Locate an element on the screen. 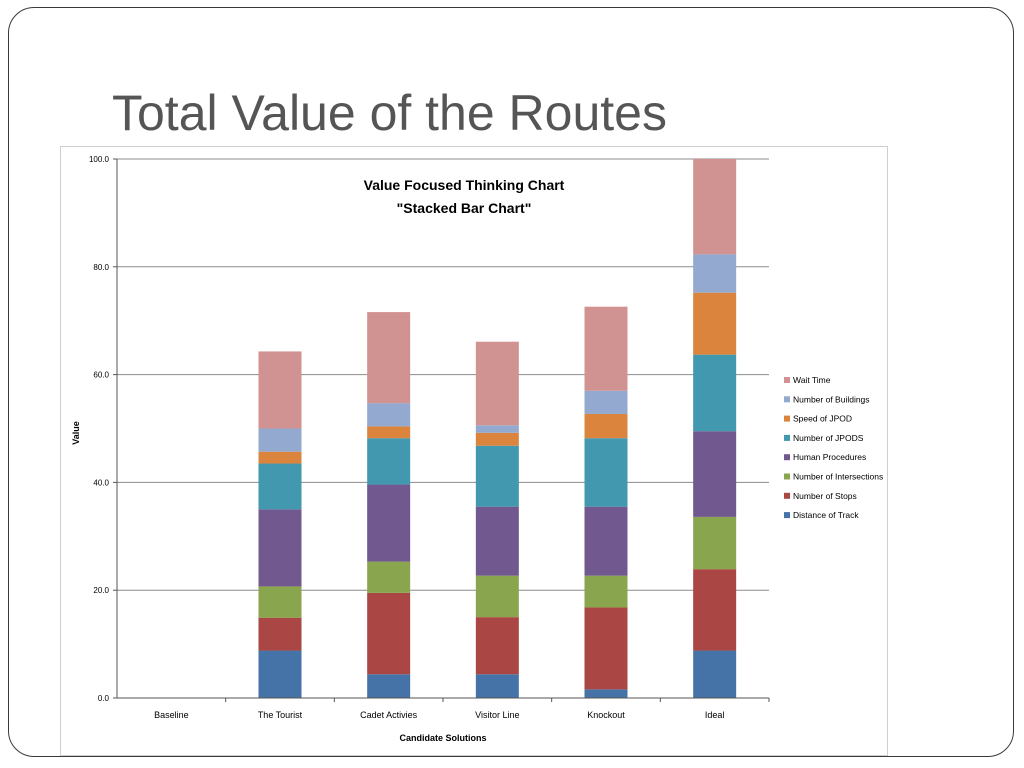 The height and width of the screenshot is (768, 1024). x-tick-label: Baseline is located at coordinates (171, 715).